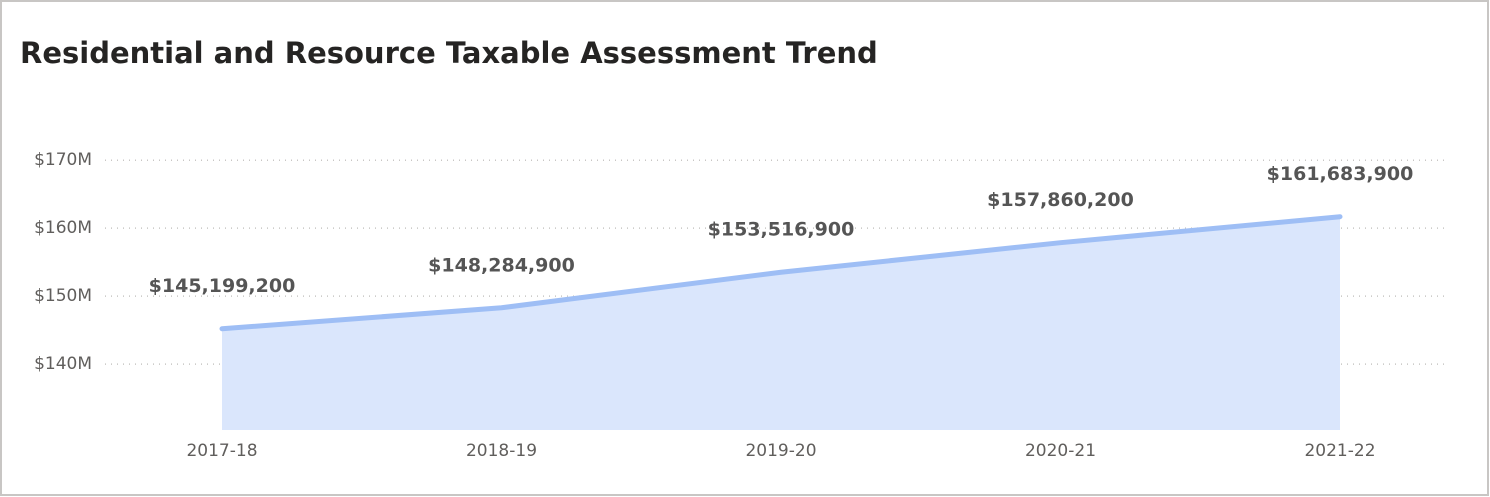  I want to click on y-tick-label: $160M, so click(63, 228).